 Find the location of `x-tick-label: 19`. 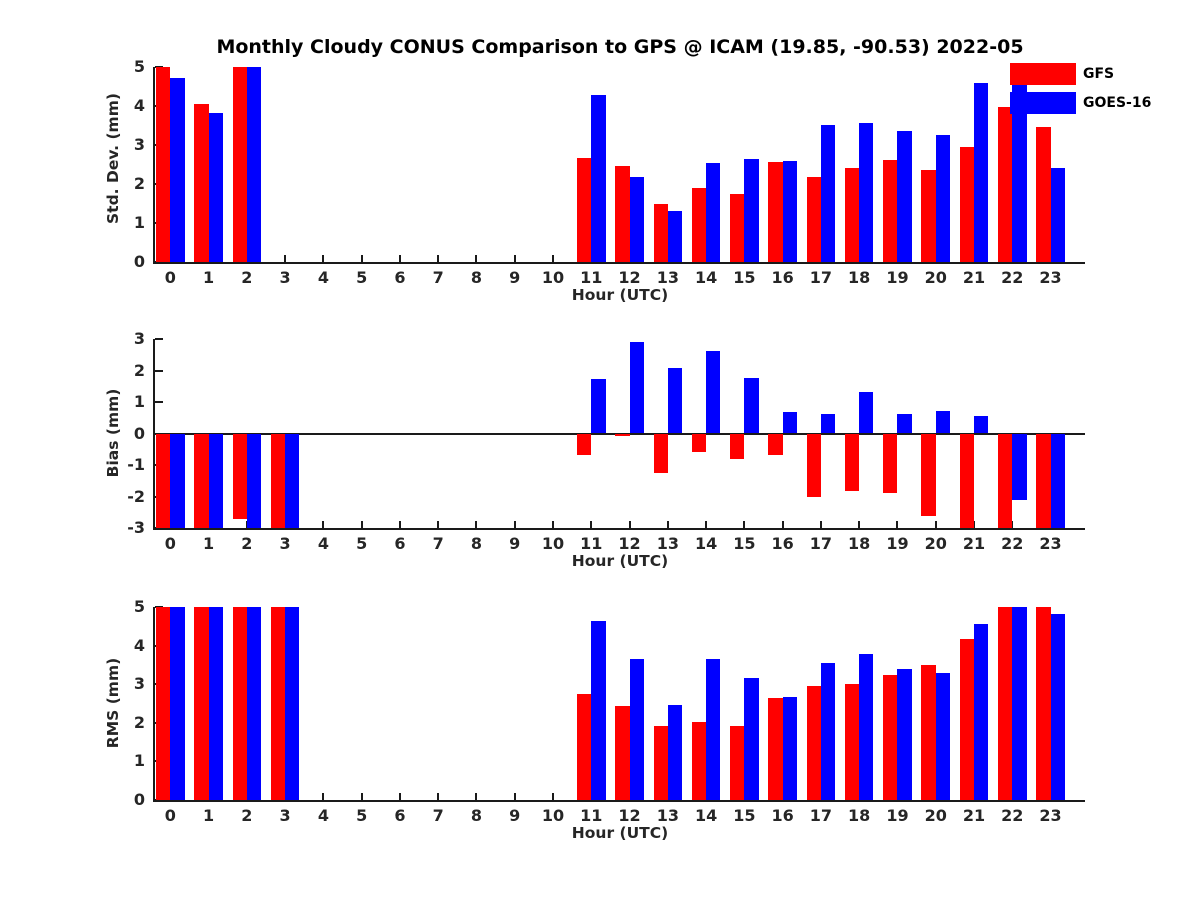

x-tick-label: 19 is located at coordinates (897, 277).